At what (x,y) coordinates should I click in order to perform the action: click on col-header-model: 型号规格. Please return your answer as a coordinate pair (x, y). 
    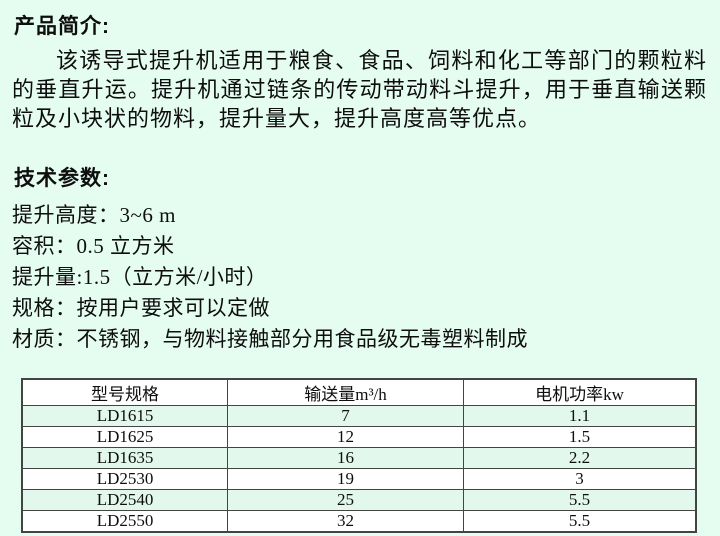
    Looking at the image, I should click on (125, 392).